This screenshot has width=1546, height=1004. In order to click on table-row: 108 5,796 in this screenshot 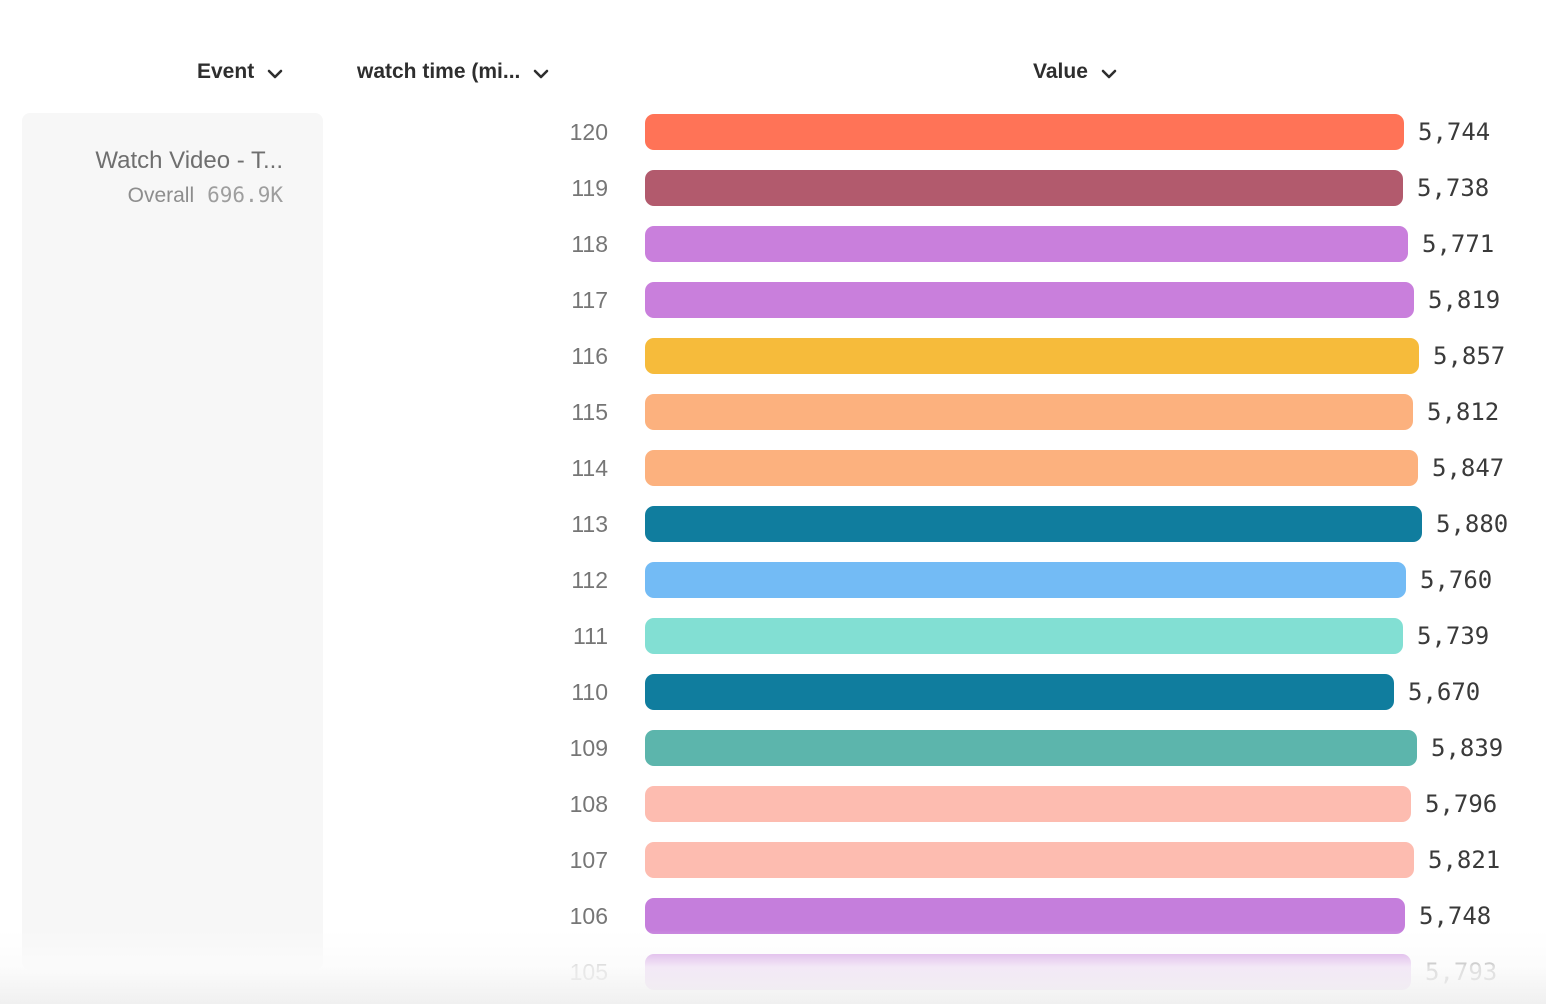, I will do `click(773, 804)`.